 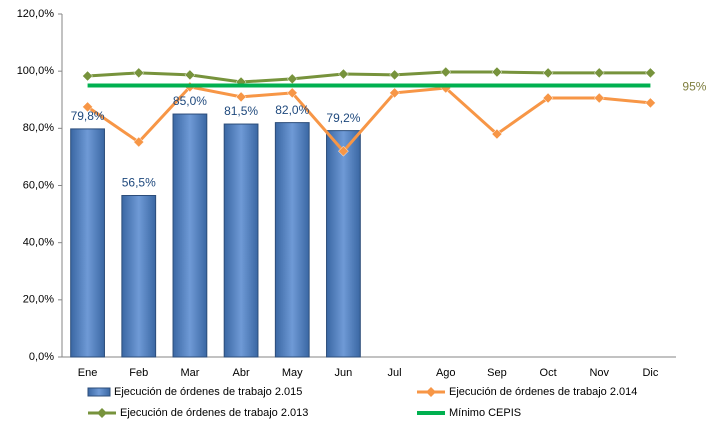 What do you see at coordinates (395, 373) in the screenshot?
I see `x-tick-label: Jul` at bounding box center [395, 373].